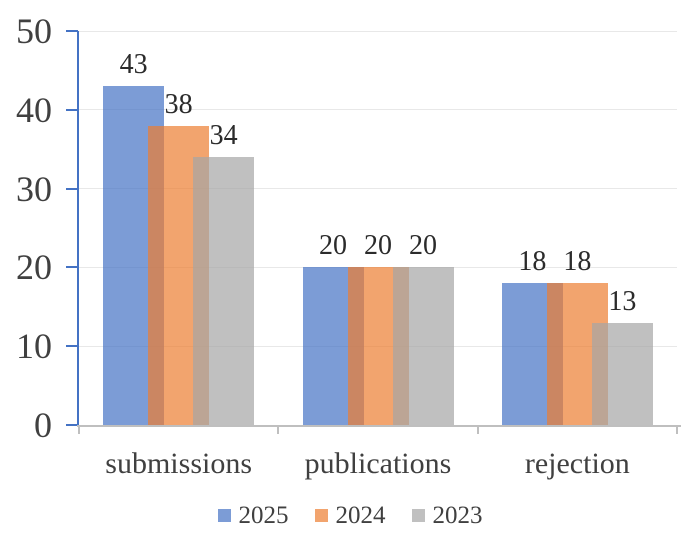 The width and height of the screenshot is (700, 547). Describe the element at coordinates (378, 246) in the screenshot. I see `value-label-2024-publications: 20` at that location.